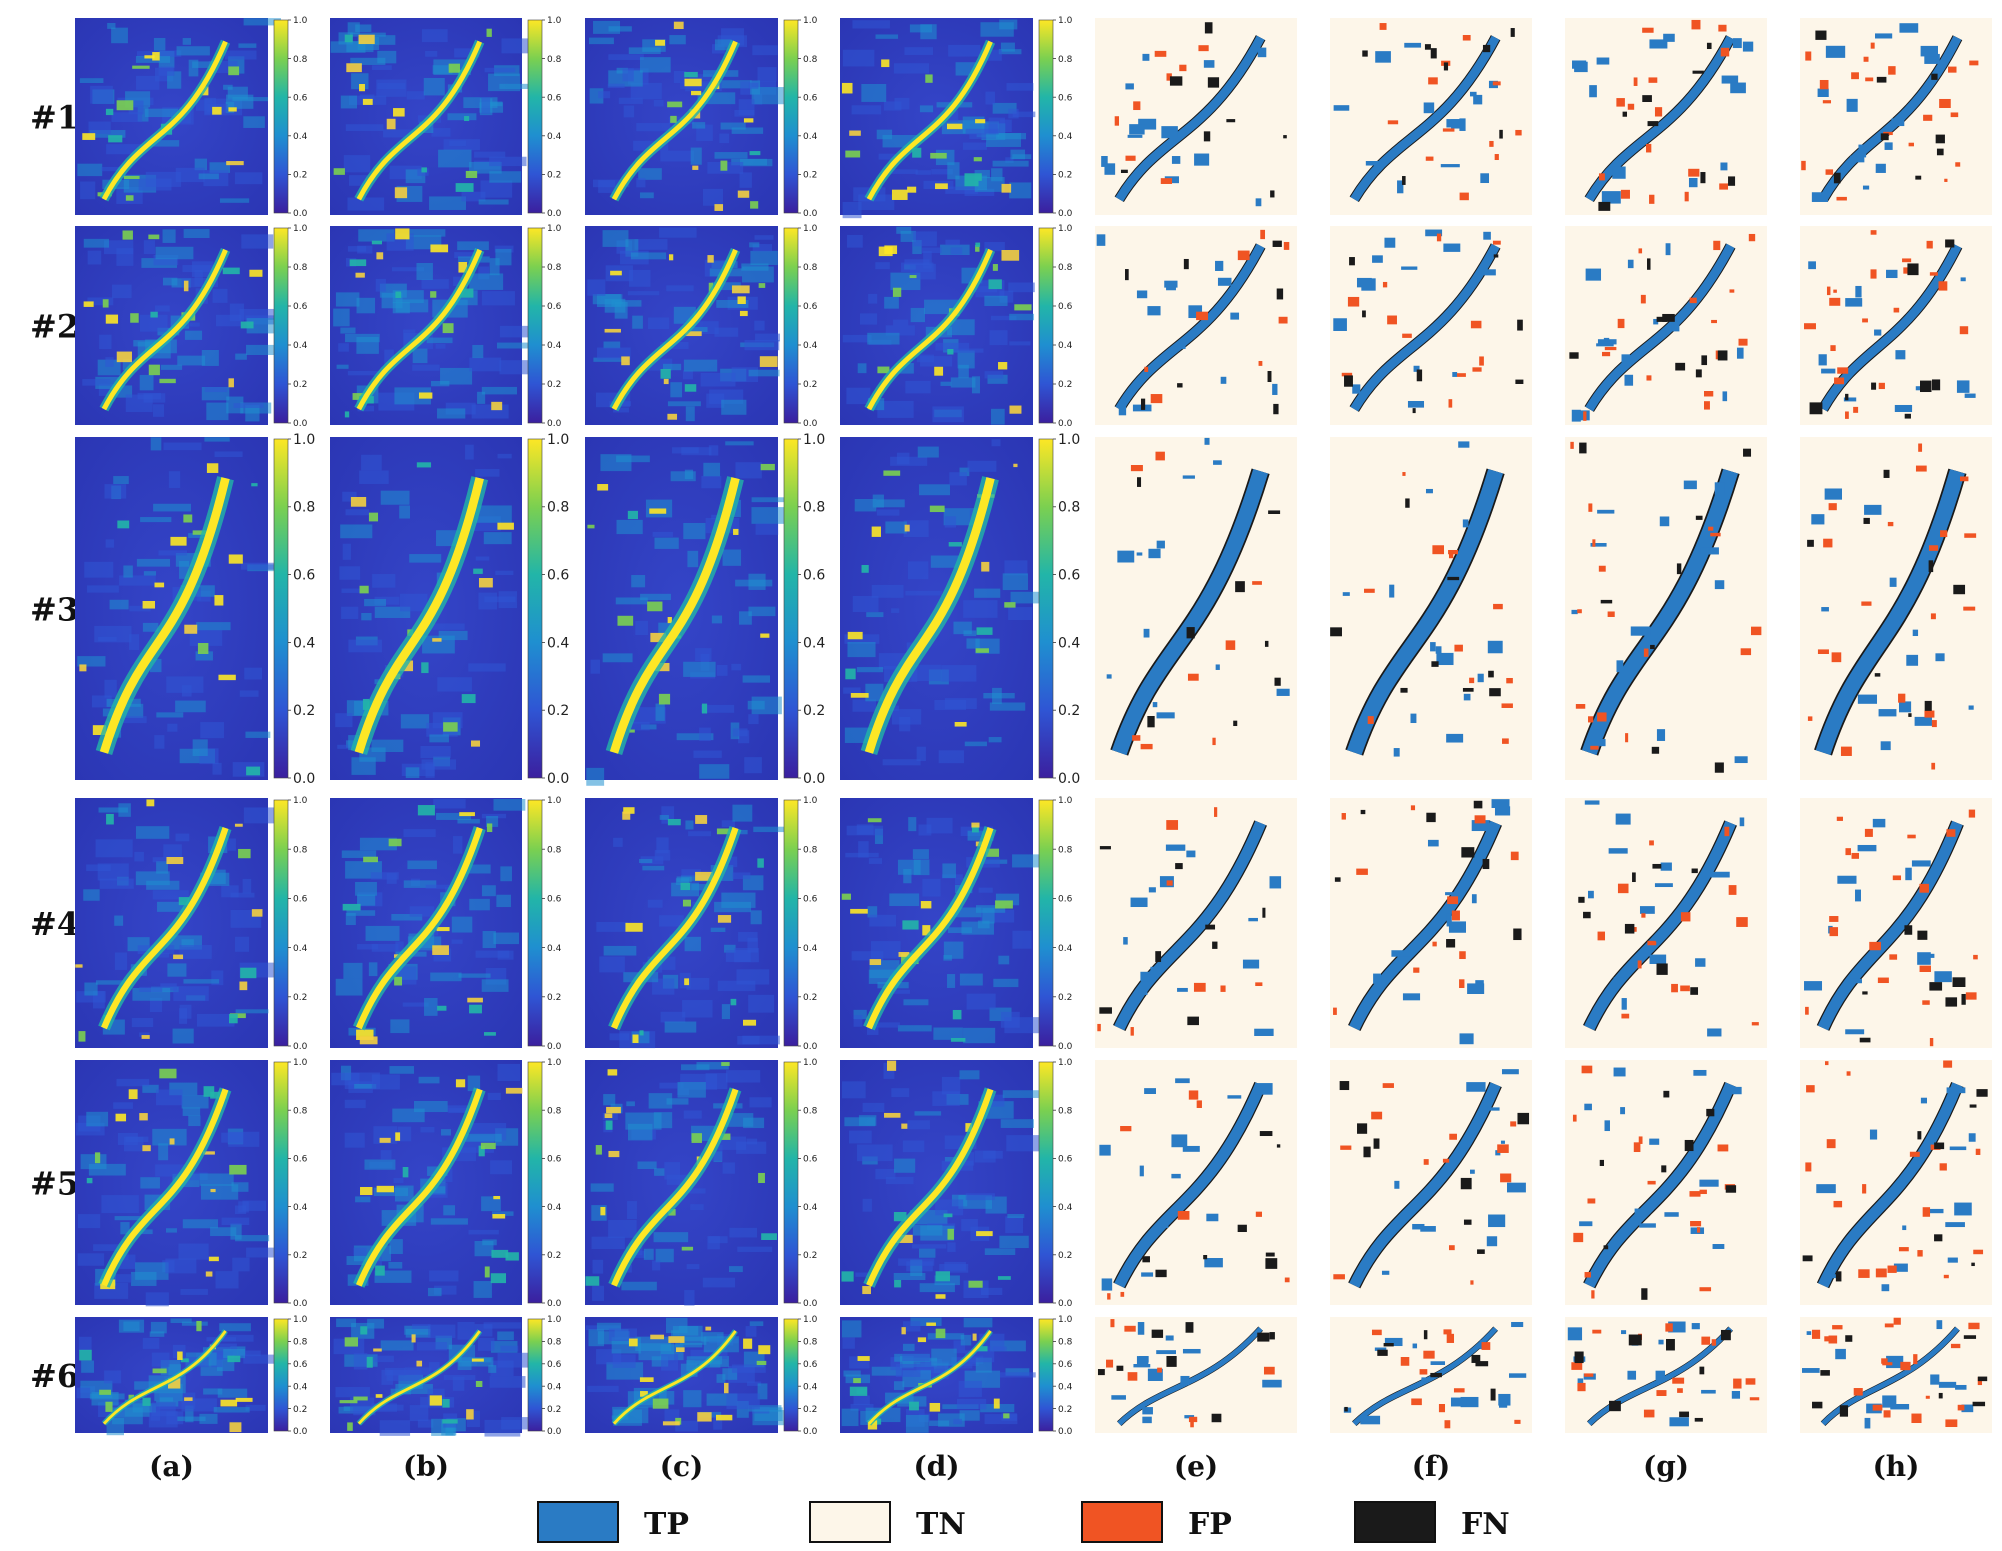  I want to click on row-label: #3, so click(54, 610).